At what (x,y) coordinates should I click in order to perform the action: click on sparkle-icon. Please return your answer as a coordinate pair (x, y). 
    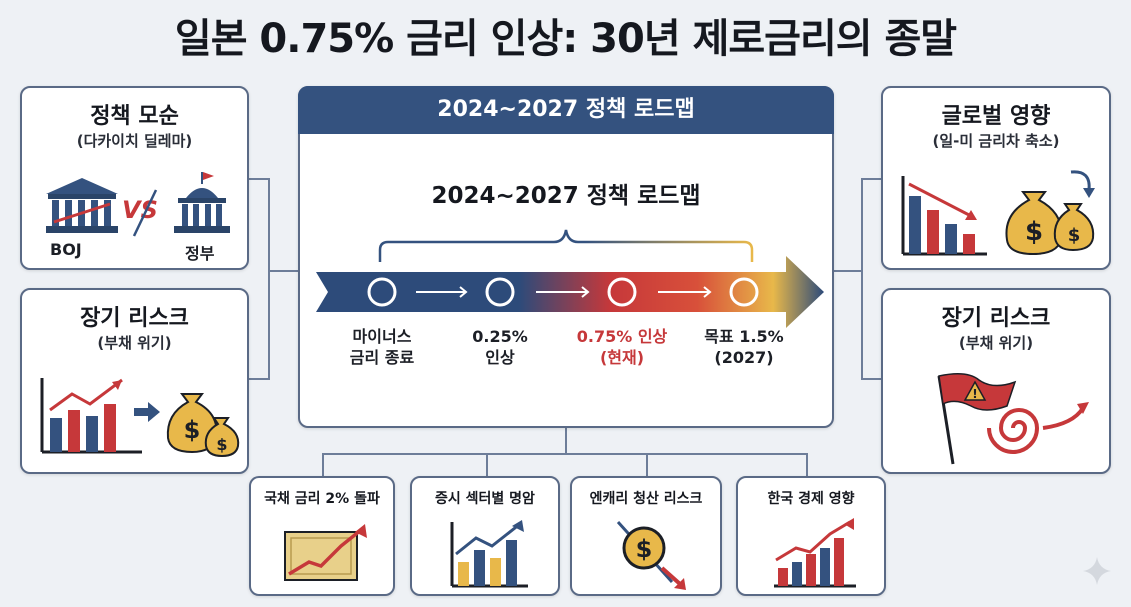
    Looking at the image, I should click on (1097, 571).